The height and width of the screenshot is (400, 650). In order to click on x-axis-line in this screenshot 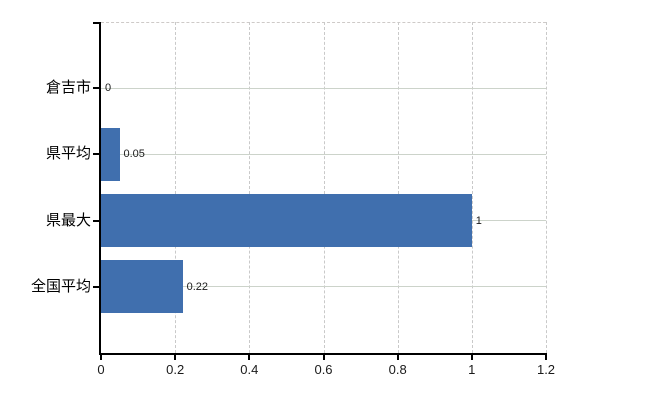, I will do `click(323, 354)`.